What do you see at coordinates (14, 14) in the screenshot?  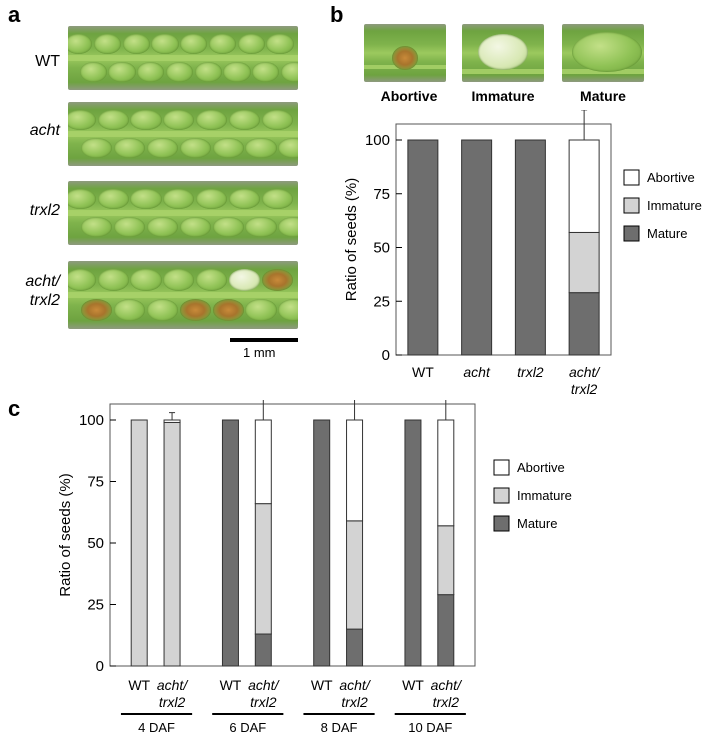 I see `panel-a-letter: a` at bounding box center [14, 14].